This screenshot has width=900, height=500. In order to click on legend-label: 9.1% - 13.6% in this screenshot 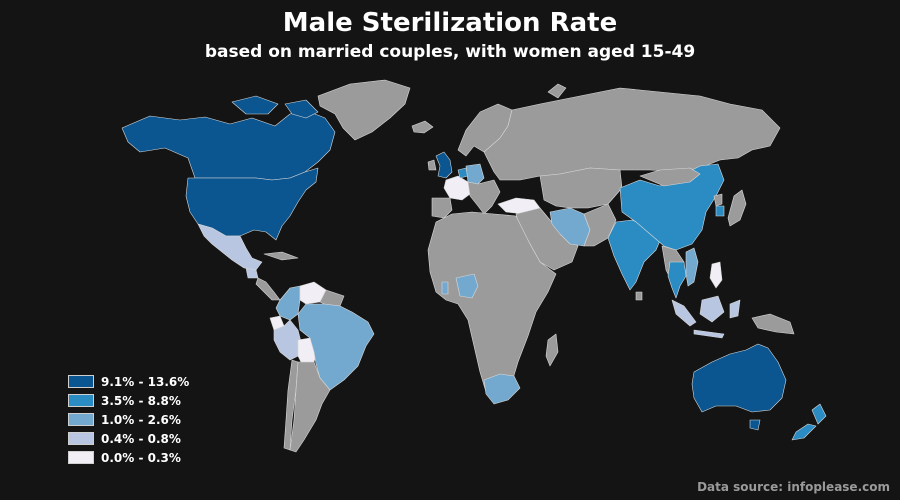, I will do `click(145, 381)`.